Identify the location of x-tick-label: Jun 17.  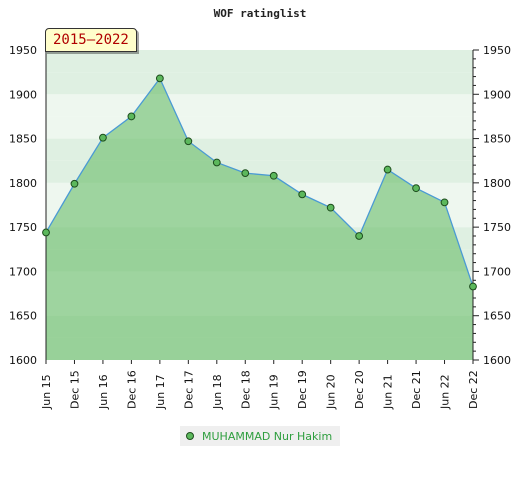
(160, 392).